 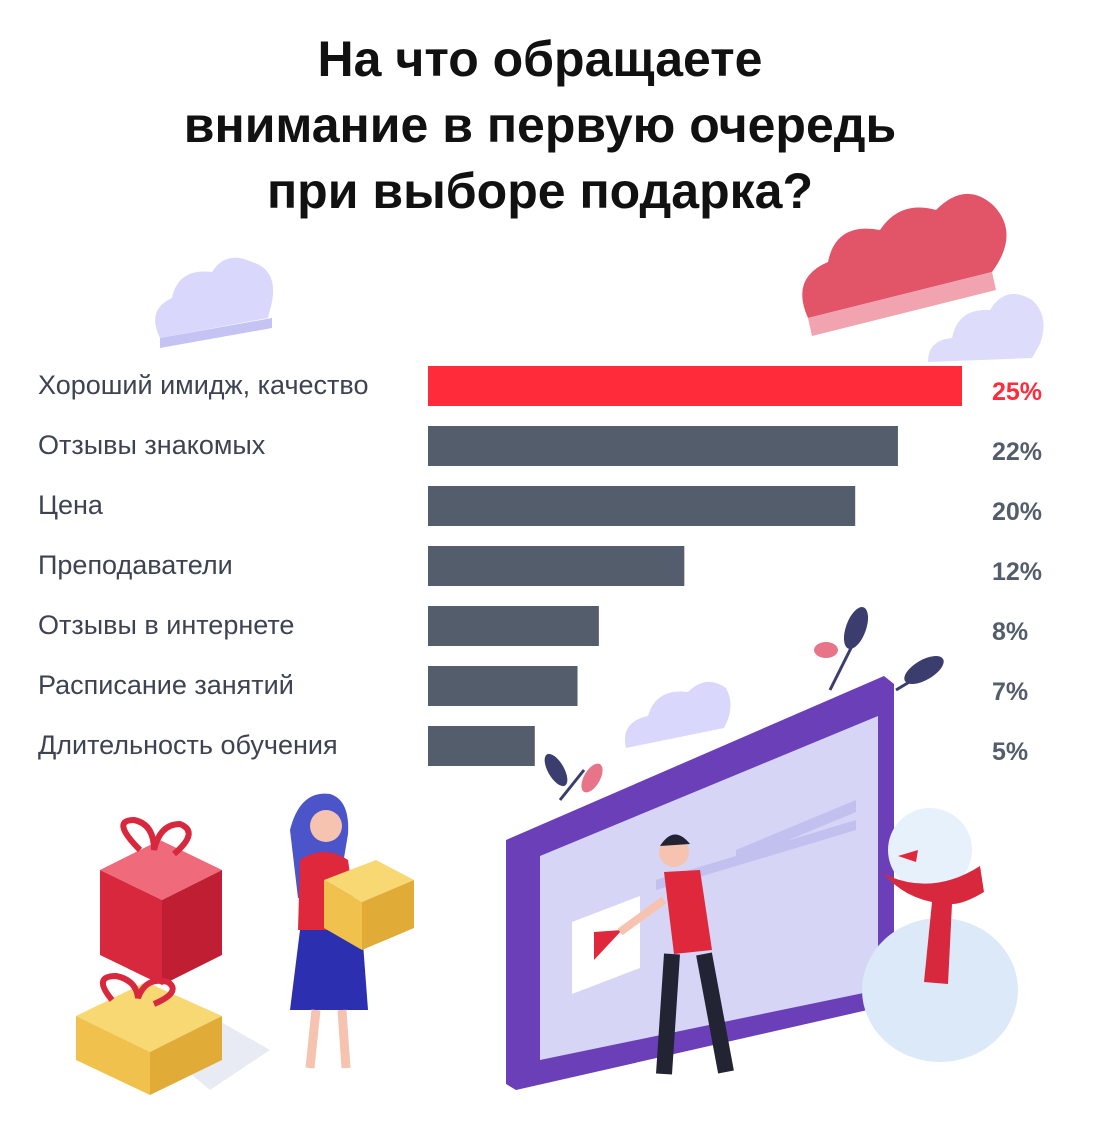 What do you see at coordinates (744, 704) in the screenshot?
I see `leaf-branch-icon` at bounding box center [744, 704].